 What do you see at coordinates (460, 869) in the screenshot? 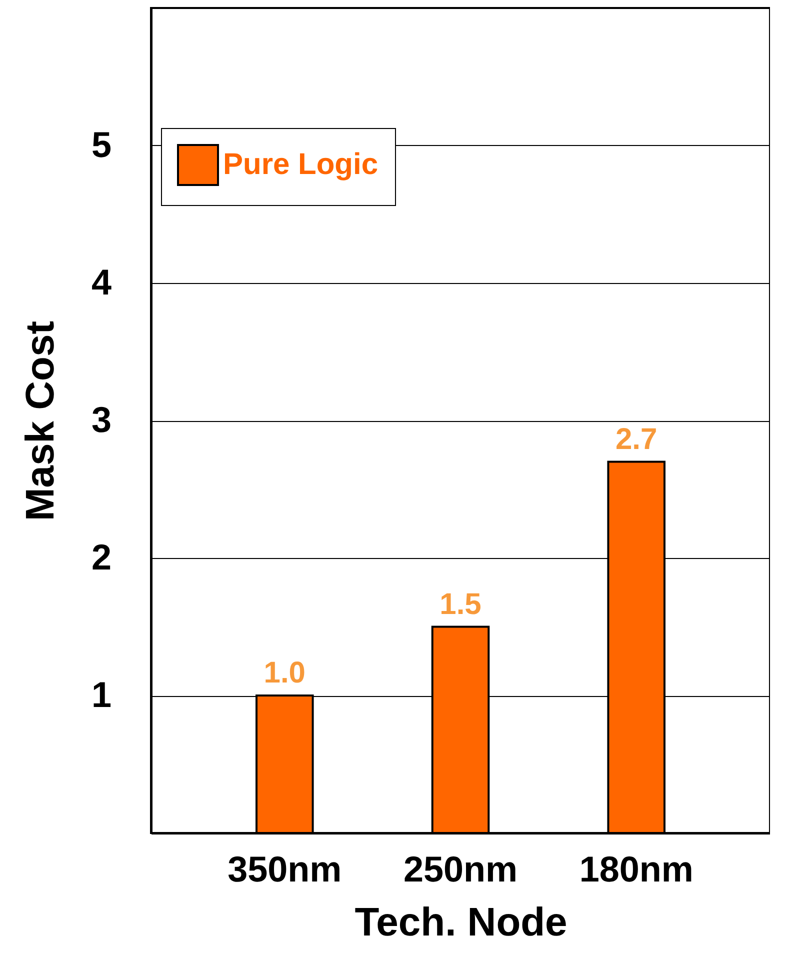
I see `x-tick-label: 250nm` at bounding box center [460, 869].